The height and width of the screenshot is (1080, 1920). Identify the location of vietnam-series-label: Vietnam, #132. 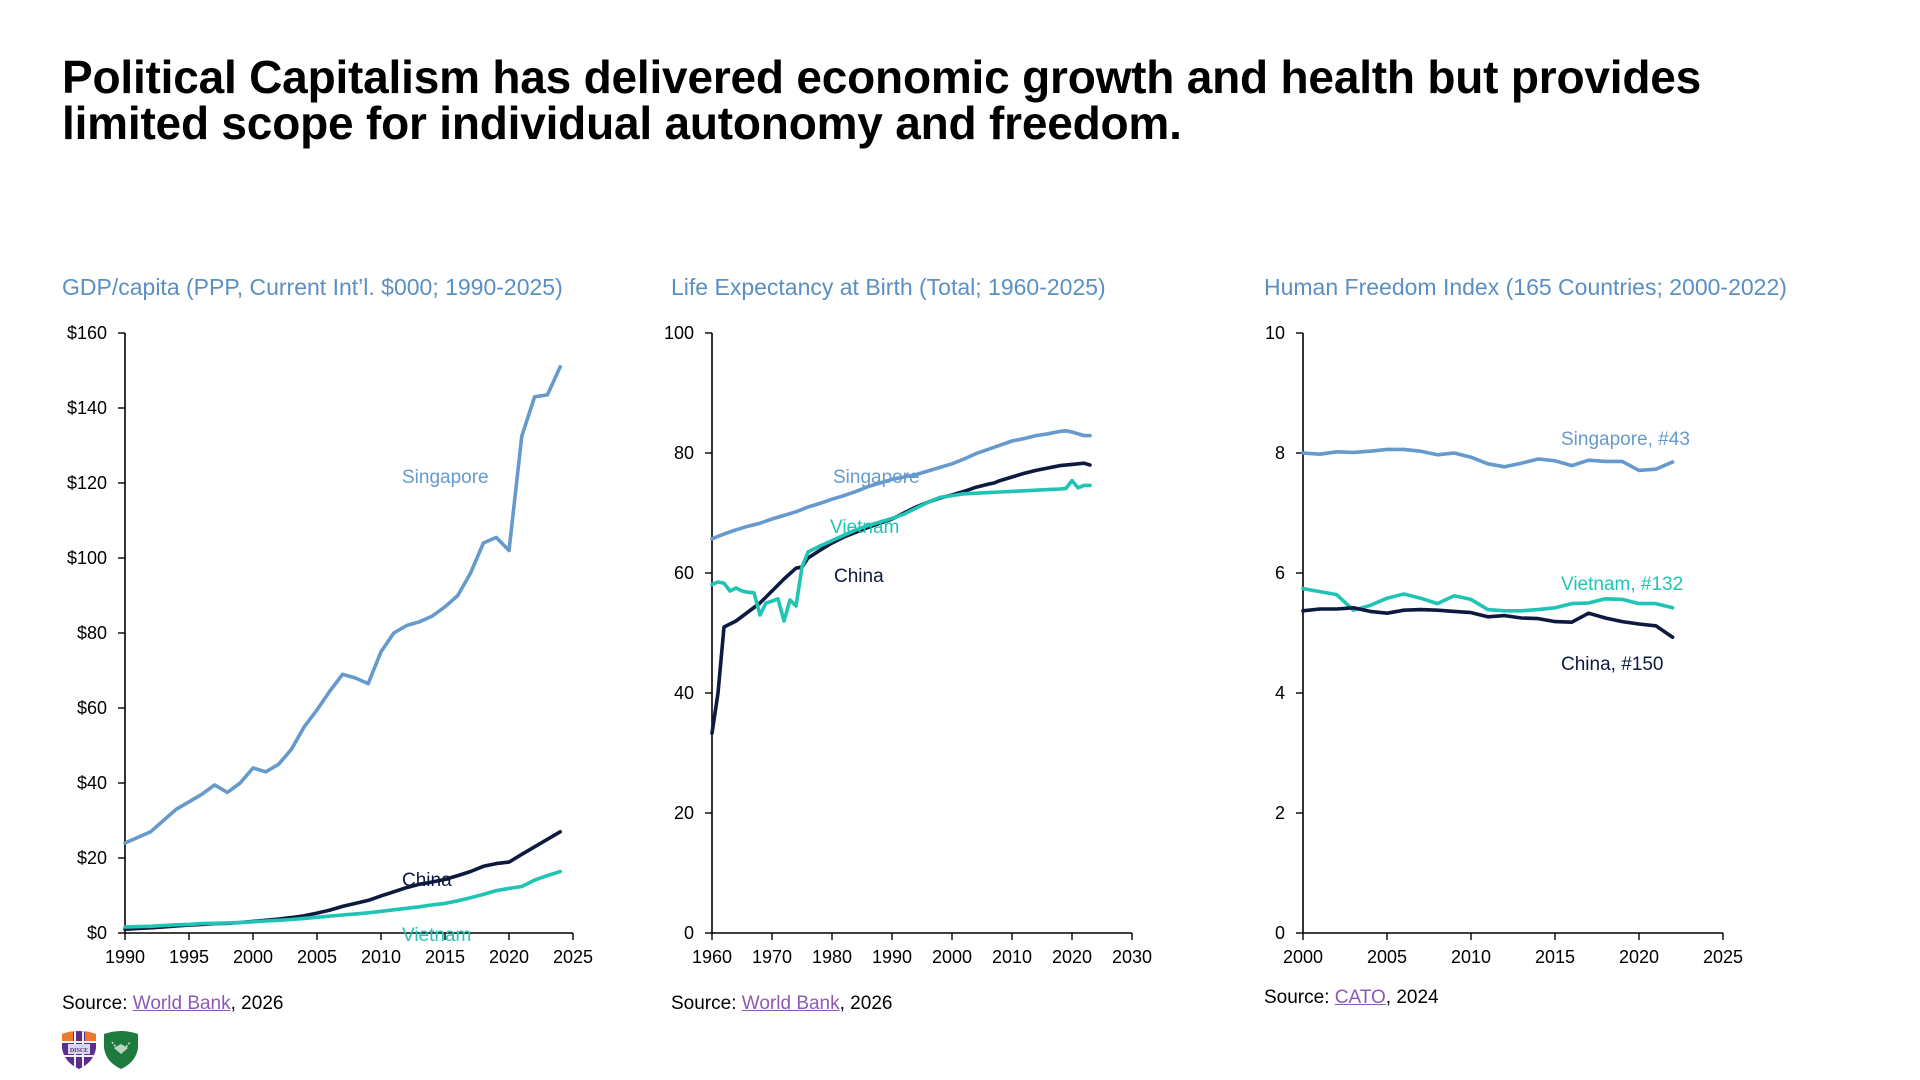
(1622, 584).